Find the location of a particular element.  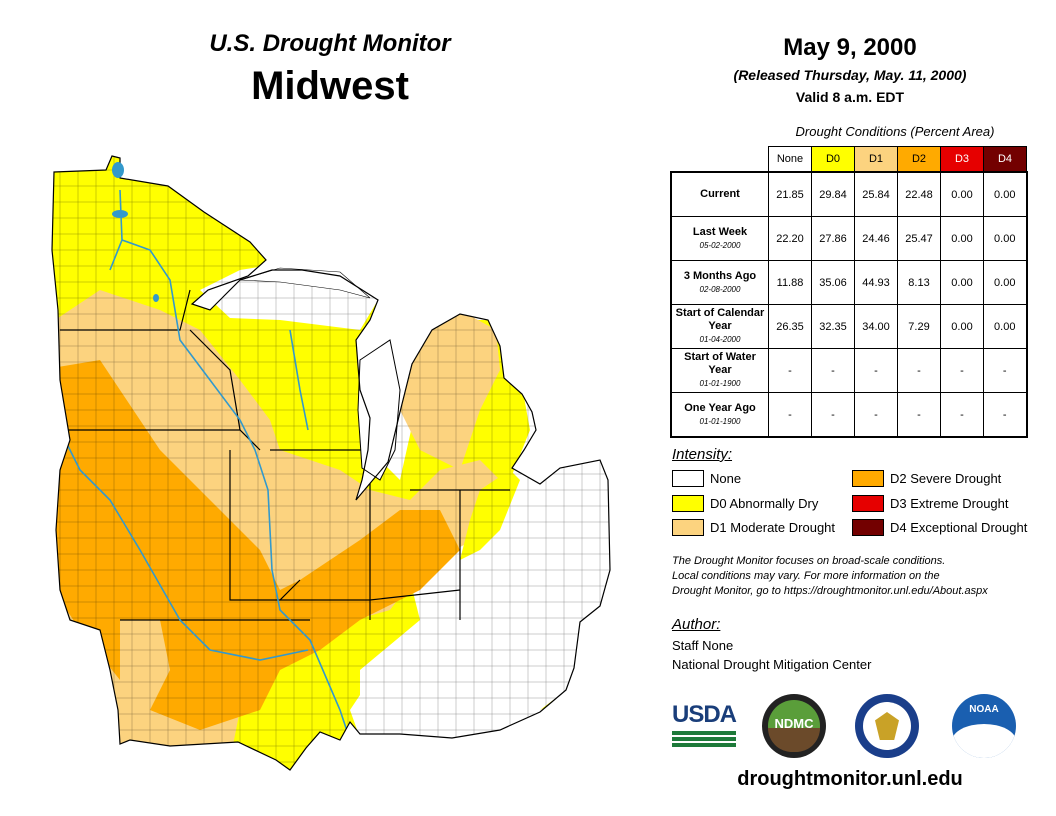

ndmc-logo: NDMC is located at coordinates (794, 726).